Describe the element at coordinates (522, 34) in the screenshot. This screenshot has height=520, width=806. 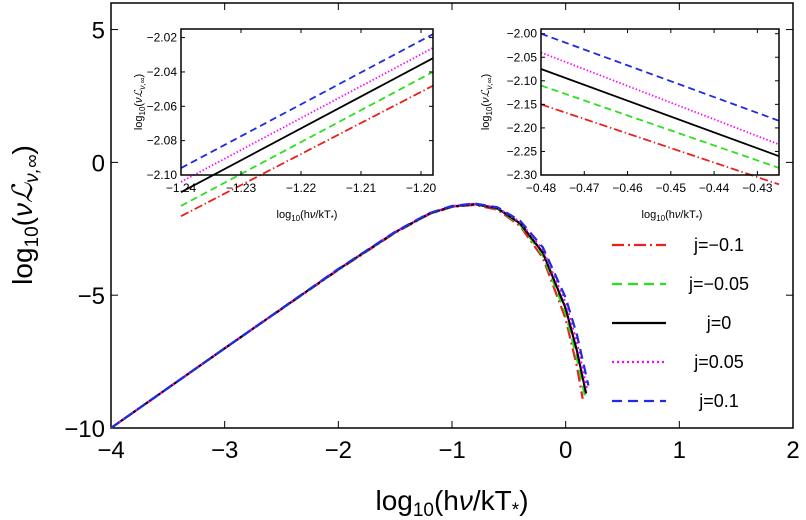
I see `inset2-y-tick-label-6: −2.00` at that location.